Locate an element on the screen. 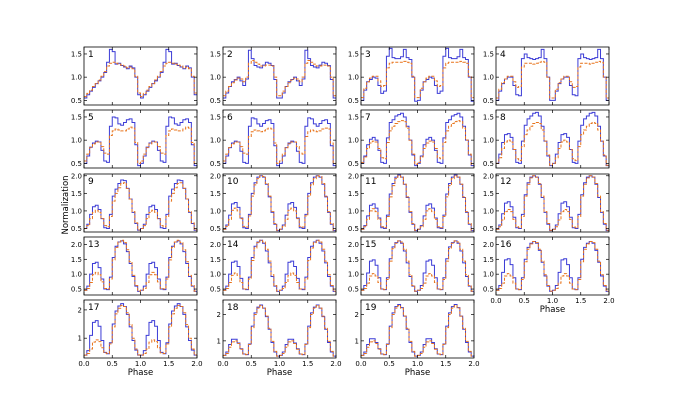 This screenshot has width=675, height=405. panel-12-series-a-line is located at coordinates (552, 203).